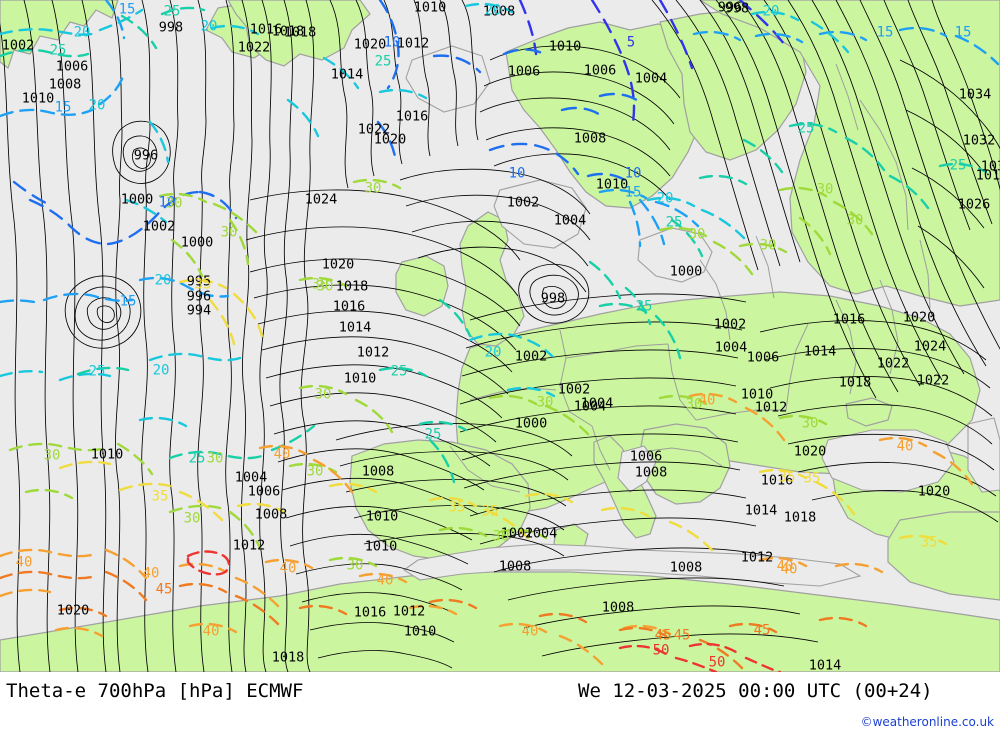 The width and height of the screenshot is (1000, 733). I want to click on valid-datetime: We 12-03-2025 00:00 UTC (00+24), so click(755, 691).